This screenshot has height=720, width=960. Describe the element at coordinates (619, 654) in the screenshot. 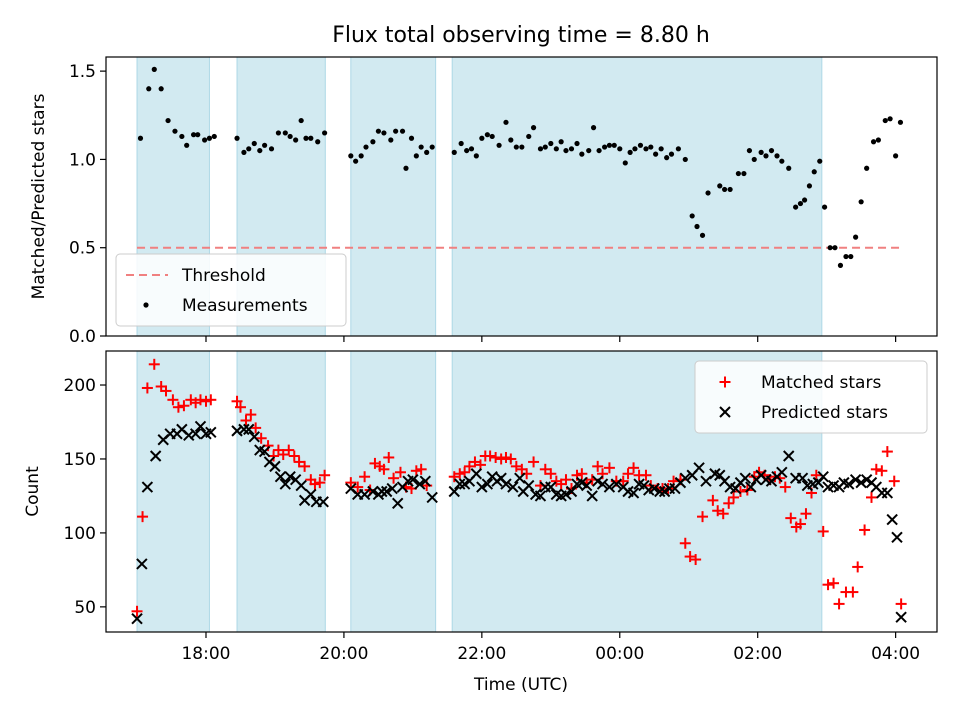

I see `x-tick-label: 00:00` at that location.